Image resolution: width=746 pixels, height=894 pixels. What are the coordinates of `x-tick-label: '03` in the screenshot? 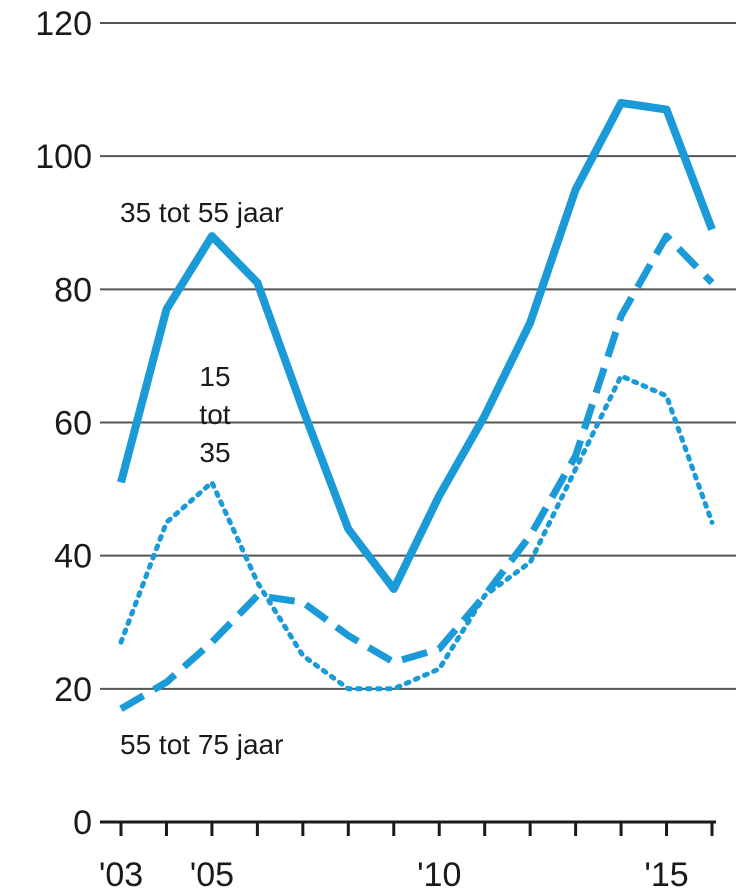 It's located at (121, 875).